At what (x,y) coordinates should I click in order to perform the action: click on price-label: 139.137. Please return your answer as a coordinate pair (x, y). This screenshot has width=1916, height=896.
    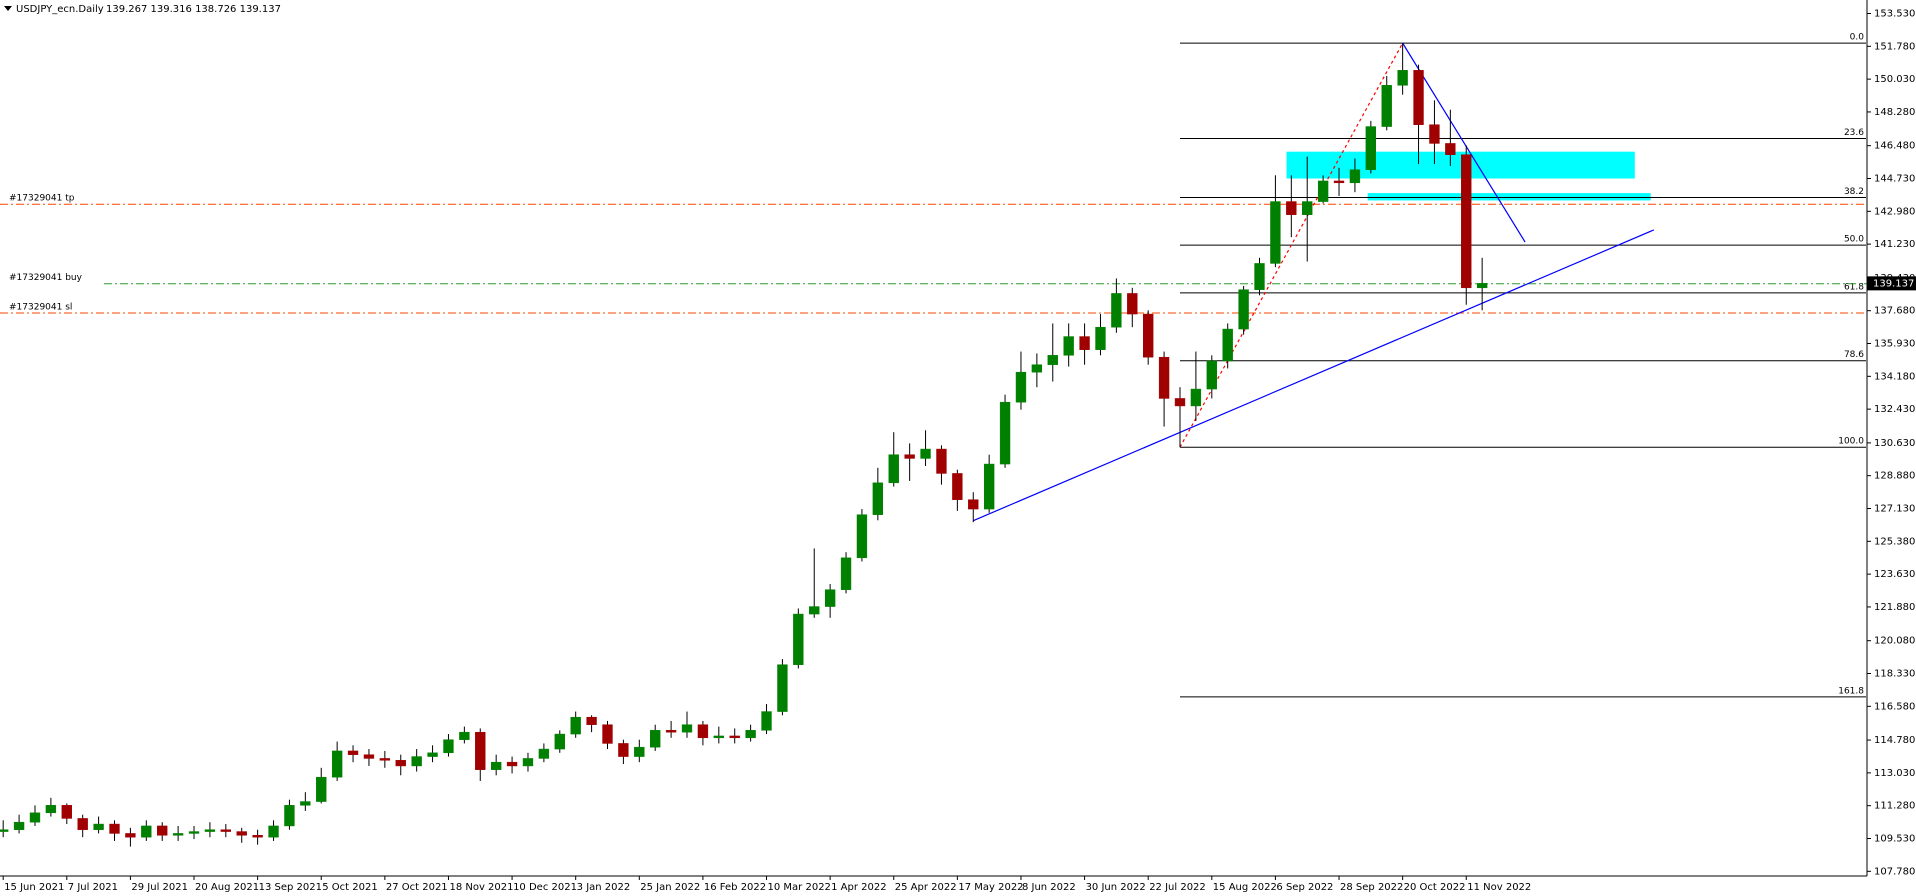
    Looking at the image, I should click on (1893, 283).